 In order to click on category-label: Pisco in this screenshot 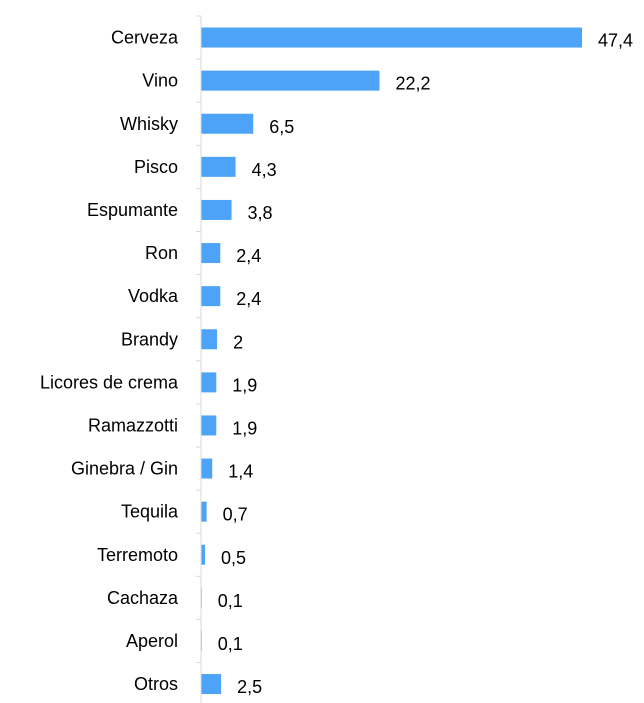, I will do `click(156, 167)`.